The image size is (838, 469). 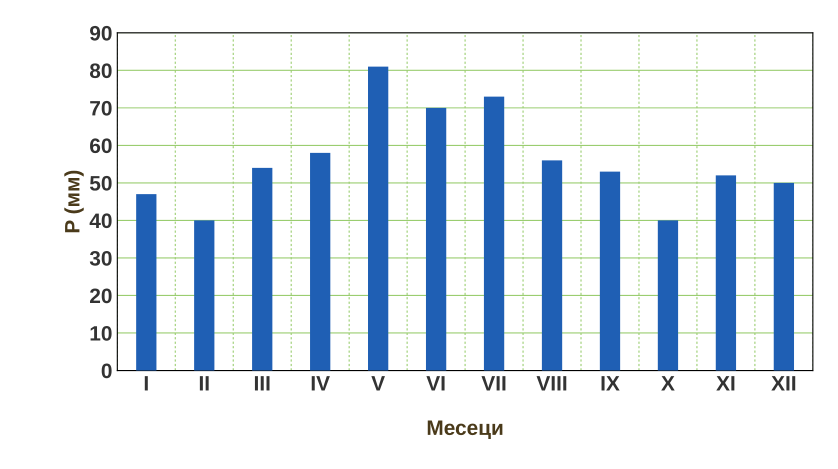 What do you see at coordinates (378, 383) in the screenshot?
I see `x-tick-label: V` at bounding box center [378, 383].